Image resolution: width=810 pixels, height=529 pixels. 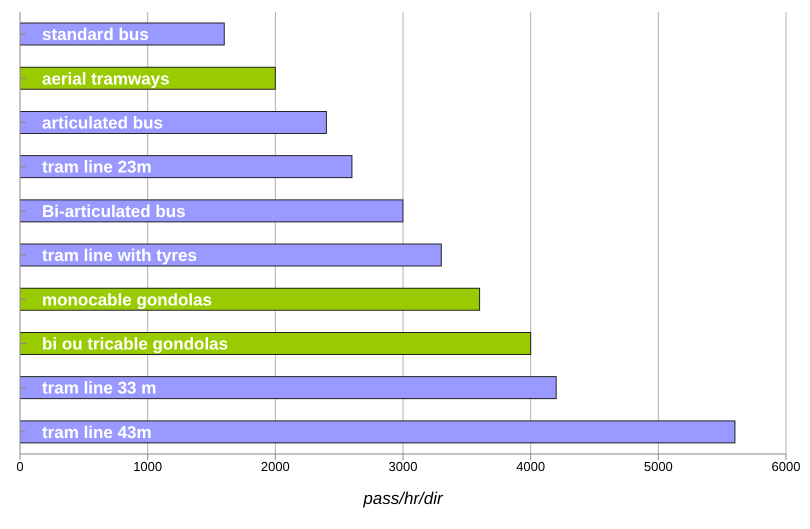 I want to click on x-tick-label: 5000, so click(x=658, y=466).